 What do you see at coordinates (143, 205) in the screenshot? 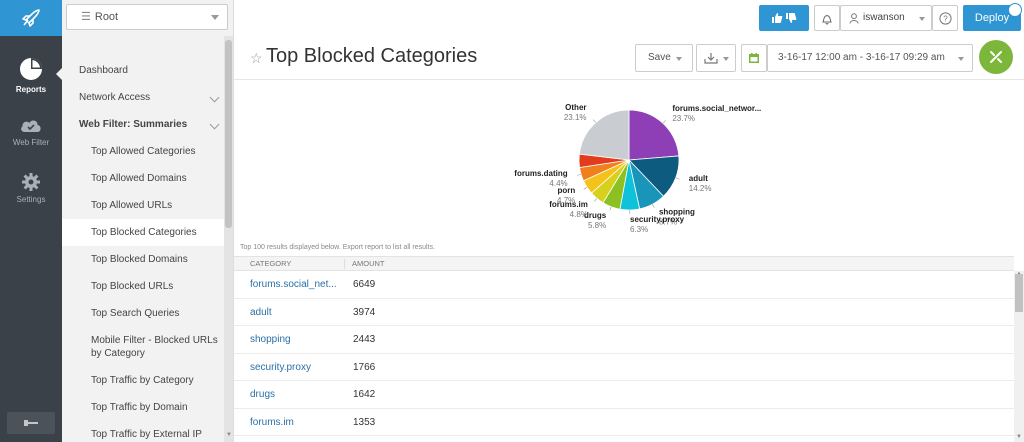
I see `nav-item-top-allowed-urls: Top Allowed URLs` at bounding box center [143, 205].